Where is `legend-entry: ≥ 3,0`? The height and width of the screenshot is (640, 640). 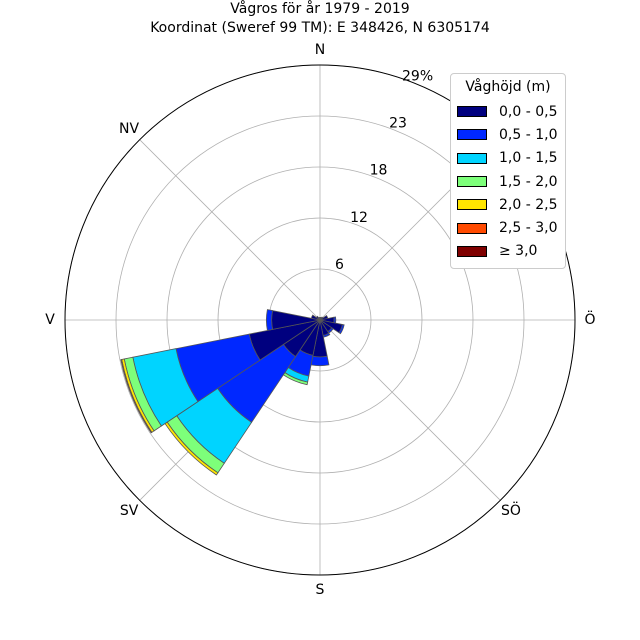 legend-entry: ≥ 3,0 is located at coordinates (508, 251).